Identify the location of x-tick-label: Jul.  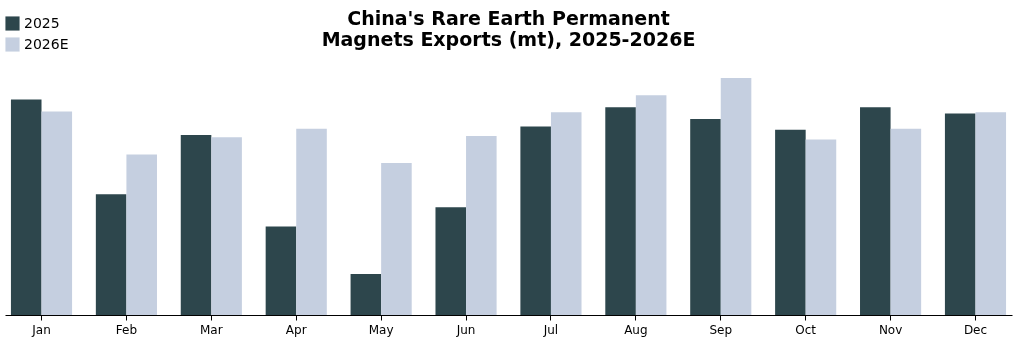
(550, 329).